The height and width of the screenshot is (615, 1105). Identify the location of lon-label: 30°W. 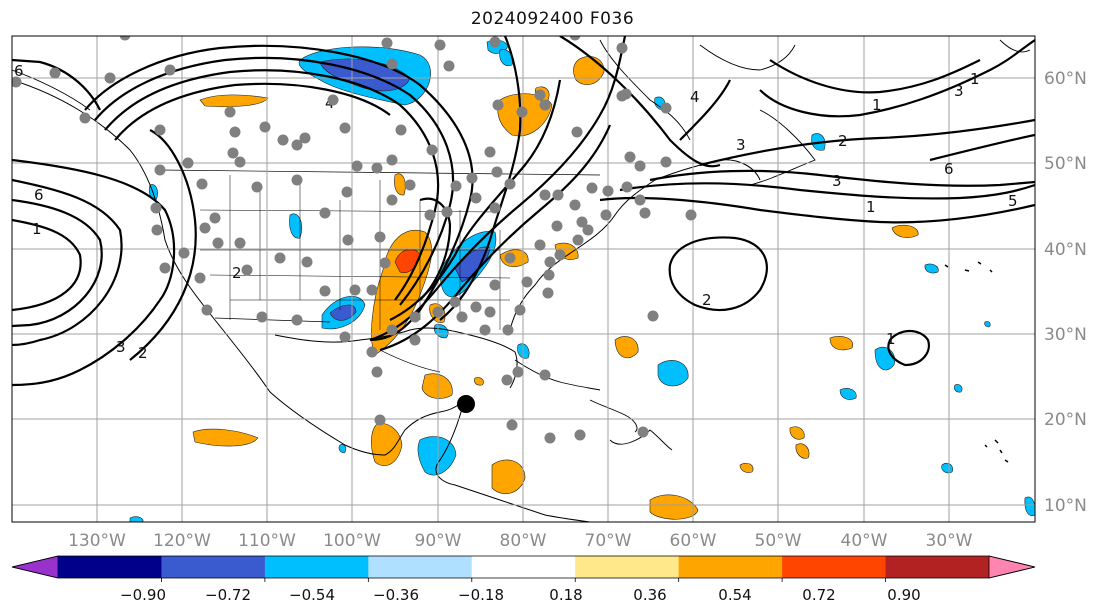
(949, 541).